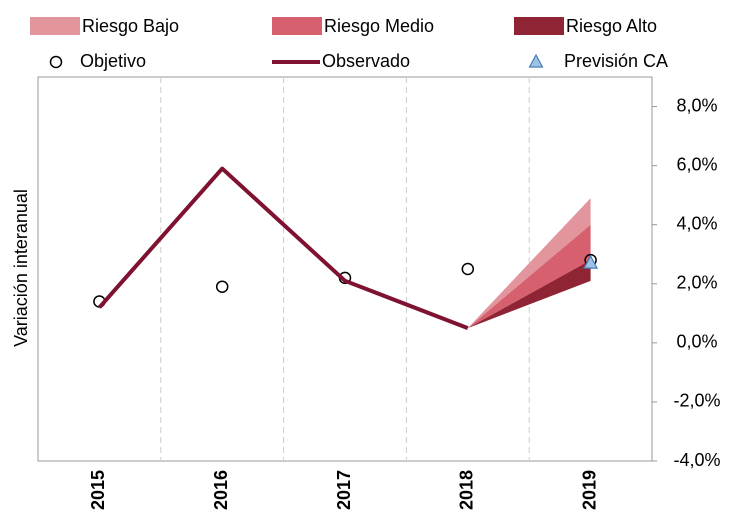 This screenshot has height=528, width=731. What do you see at coordinates (696, 164) in the screenshot?
I see `y-tick-label: 6,0%` at bounding box center [696, 164].